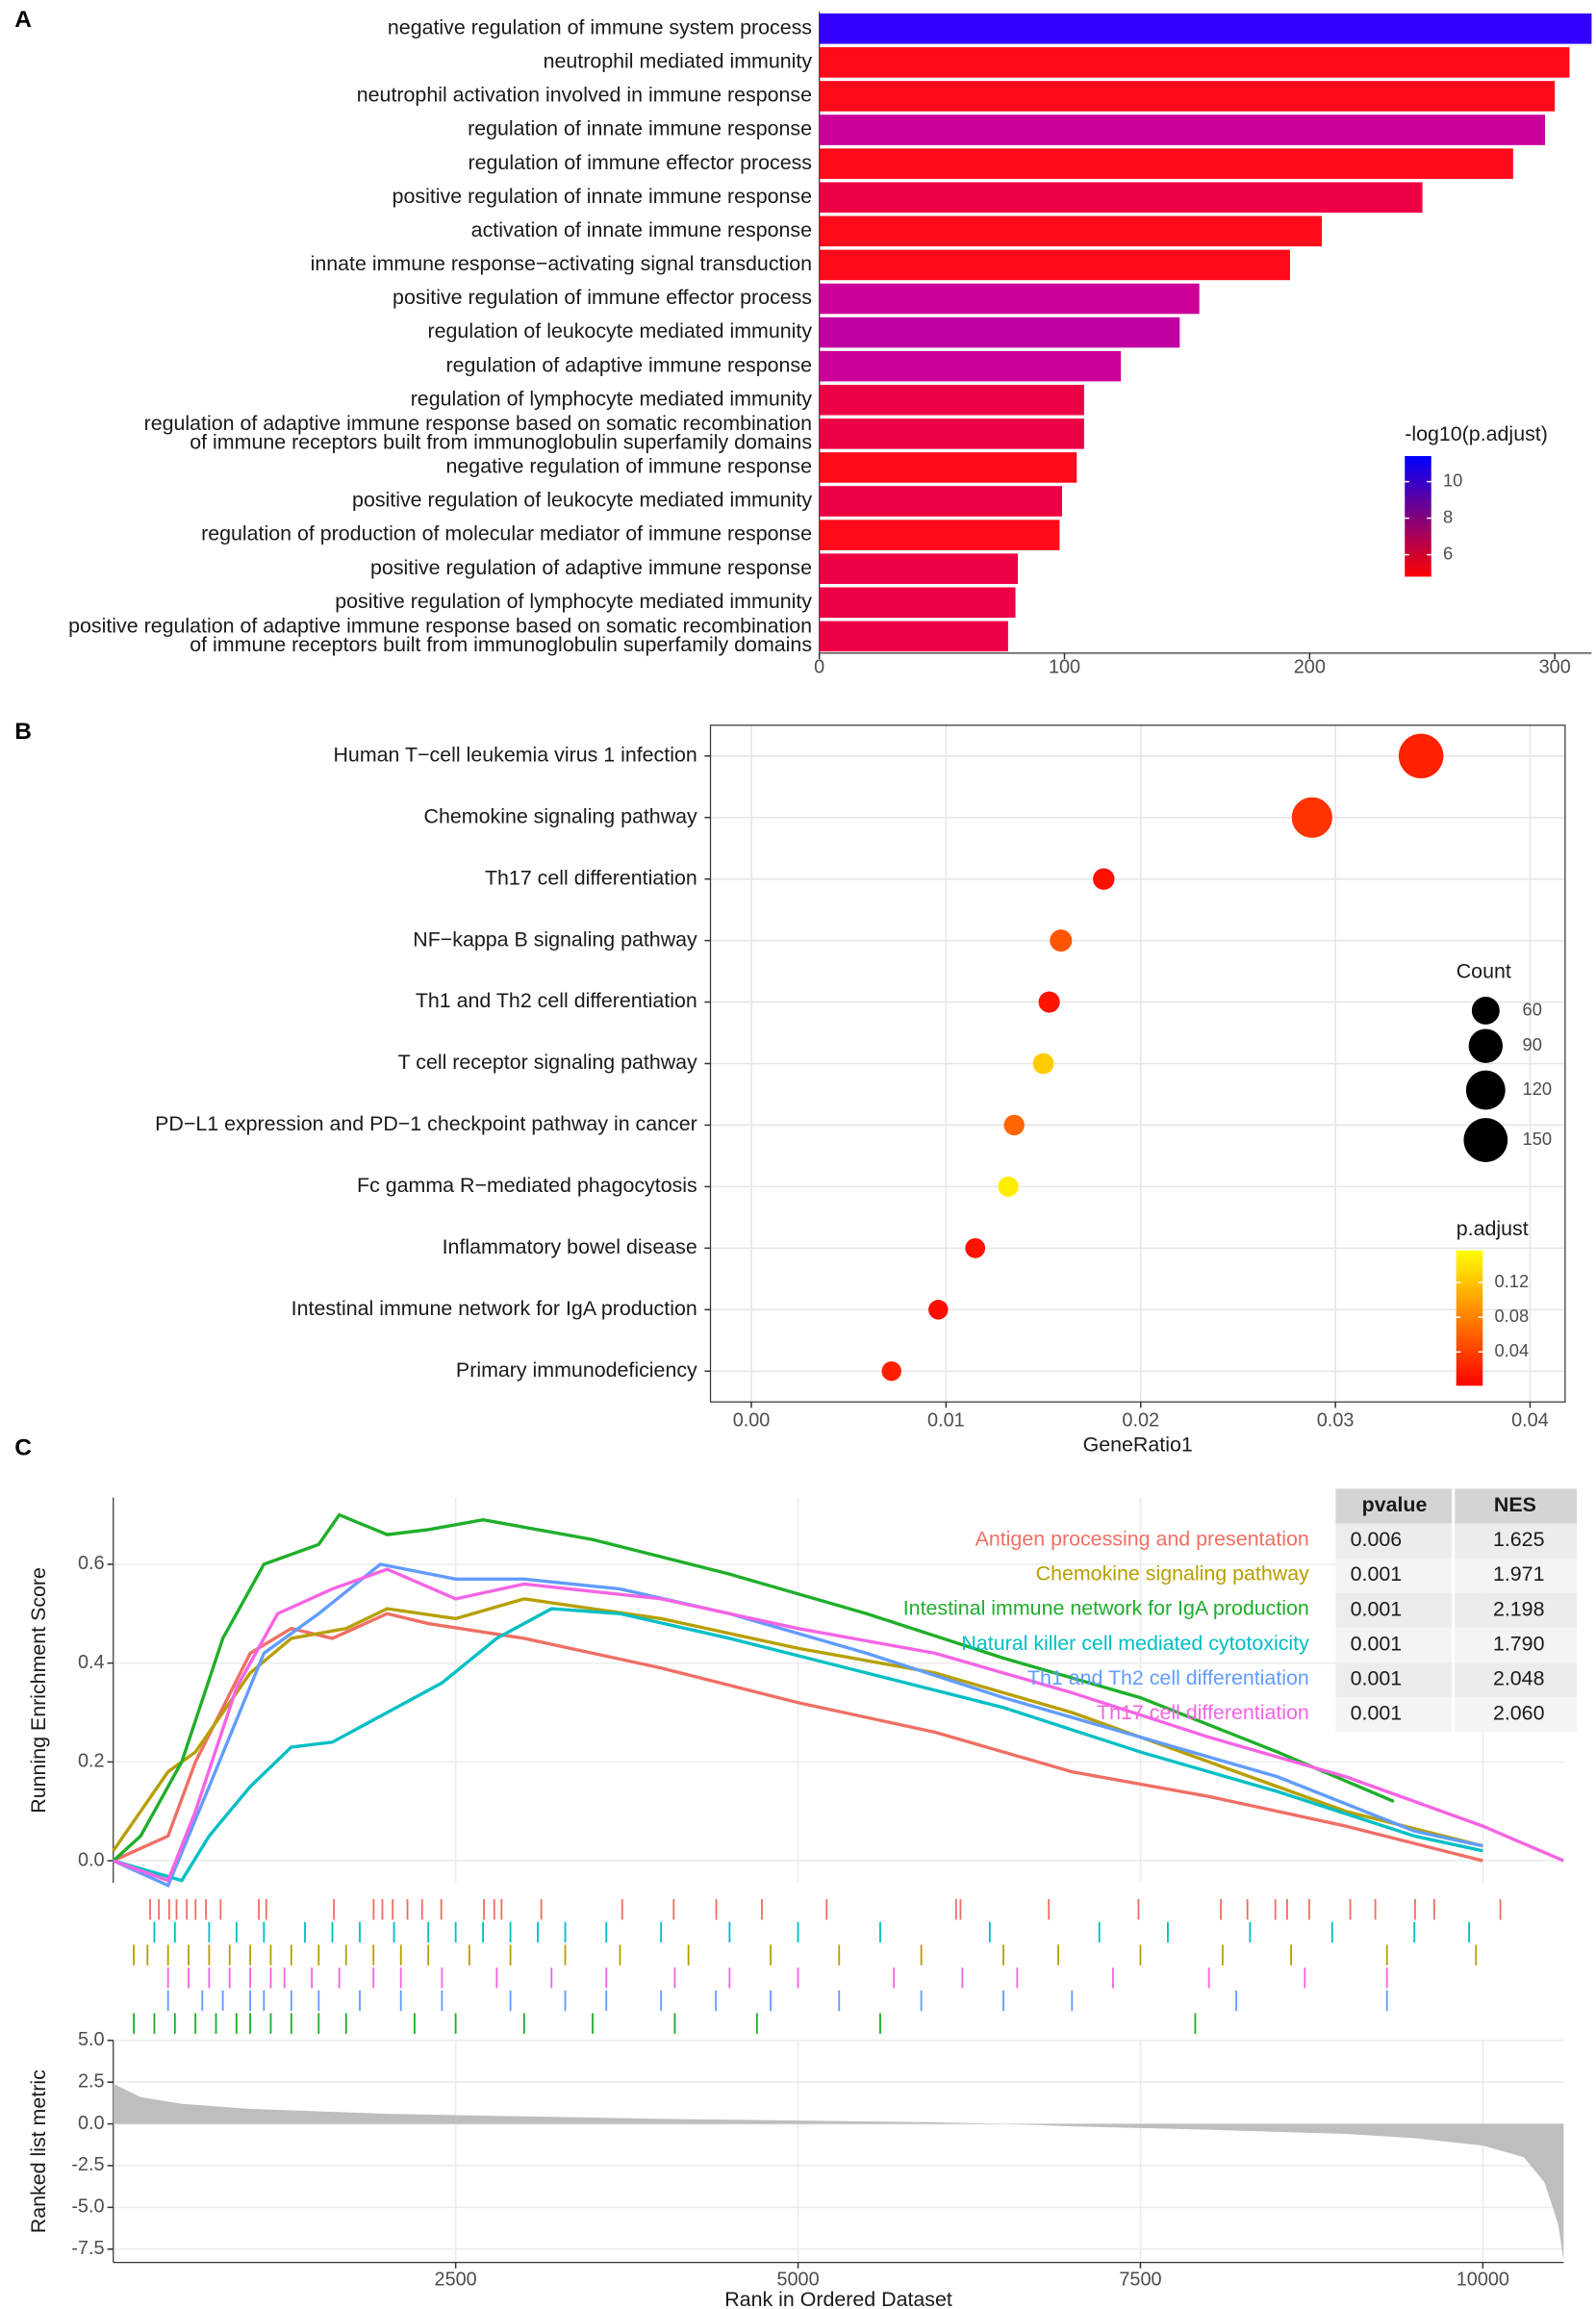  Describe the element at coordinates (570, 1246) in the screenshot. I see `category-label: Inflammatory bowel disease` at that location.